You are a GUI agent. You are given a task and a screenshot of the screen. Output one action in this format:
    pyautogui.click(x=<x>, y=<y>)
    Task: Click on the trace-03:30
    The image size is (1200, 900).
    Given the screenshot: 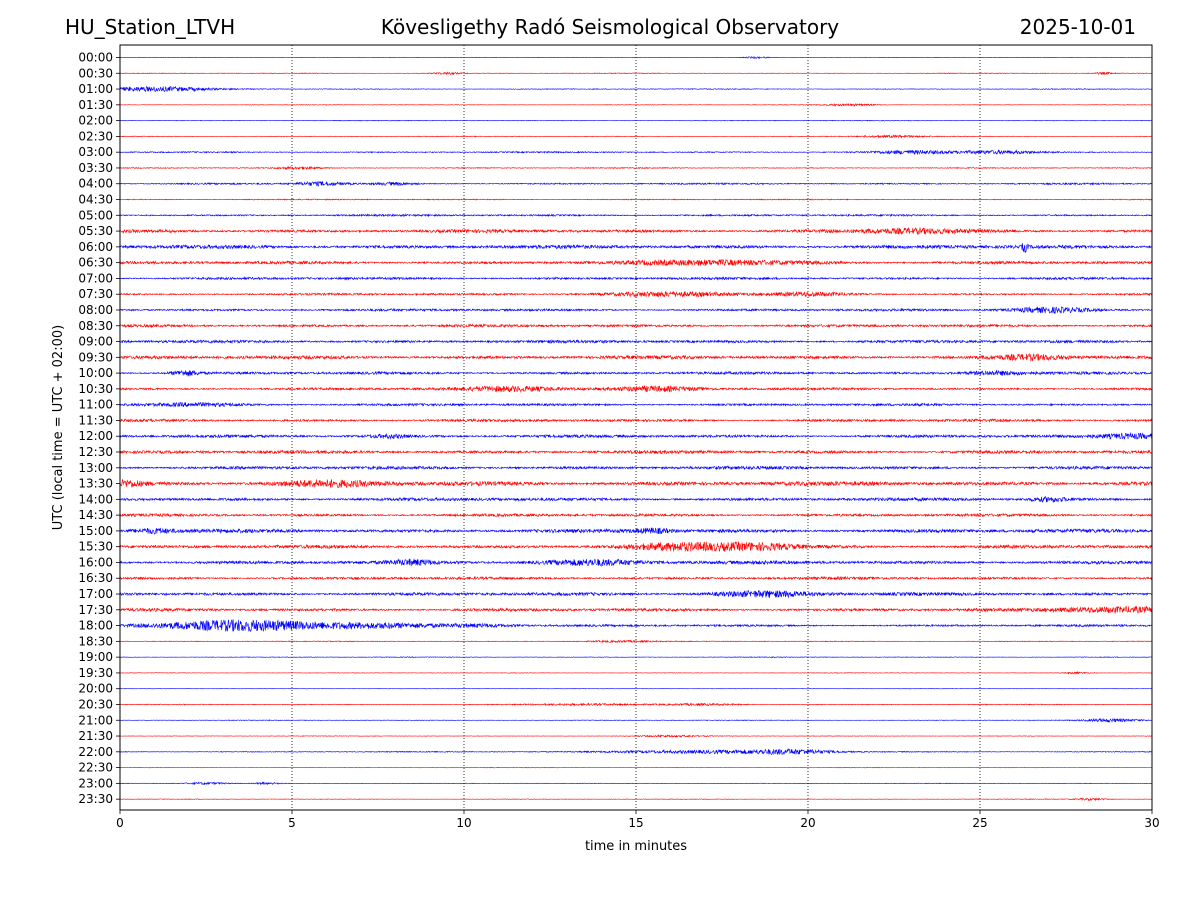 What is the action you would take?
    pyautogui.click(x=636, y=168)
    